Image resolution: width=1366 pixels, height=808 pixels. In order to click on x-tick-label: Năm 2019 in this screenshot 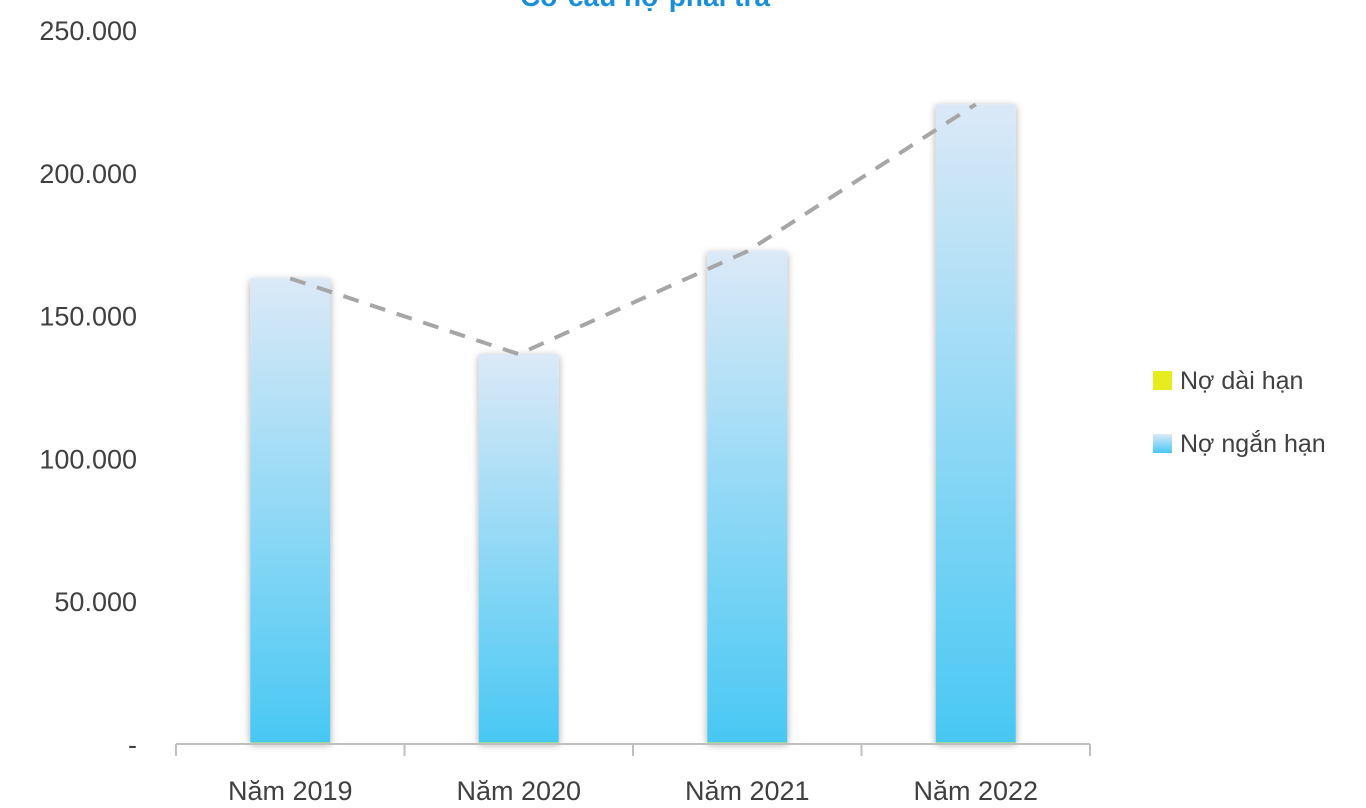, I will do `click(290, 789)`.